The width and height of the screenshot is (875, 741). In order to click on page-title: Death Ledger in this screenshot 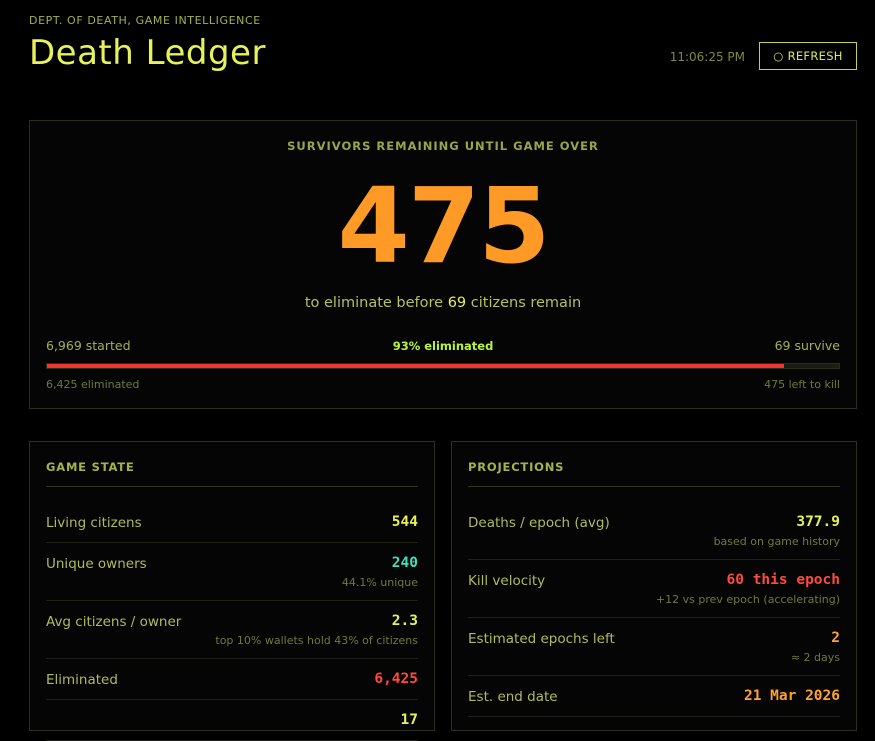, I will do `click(147, 53)`.